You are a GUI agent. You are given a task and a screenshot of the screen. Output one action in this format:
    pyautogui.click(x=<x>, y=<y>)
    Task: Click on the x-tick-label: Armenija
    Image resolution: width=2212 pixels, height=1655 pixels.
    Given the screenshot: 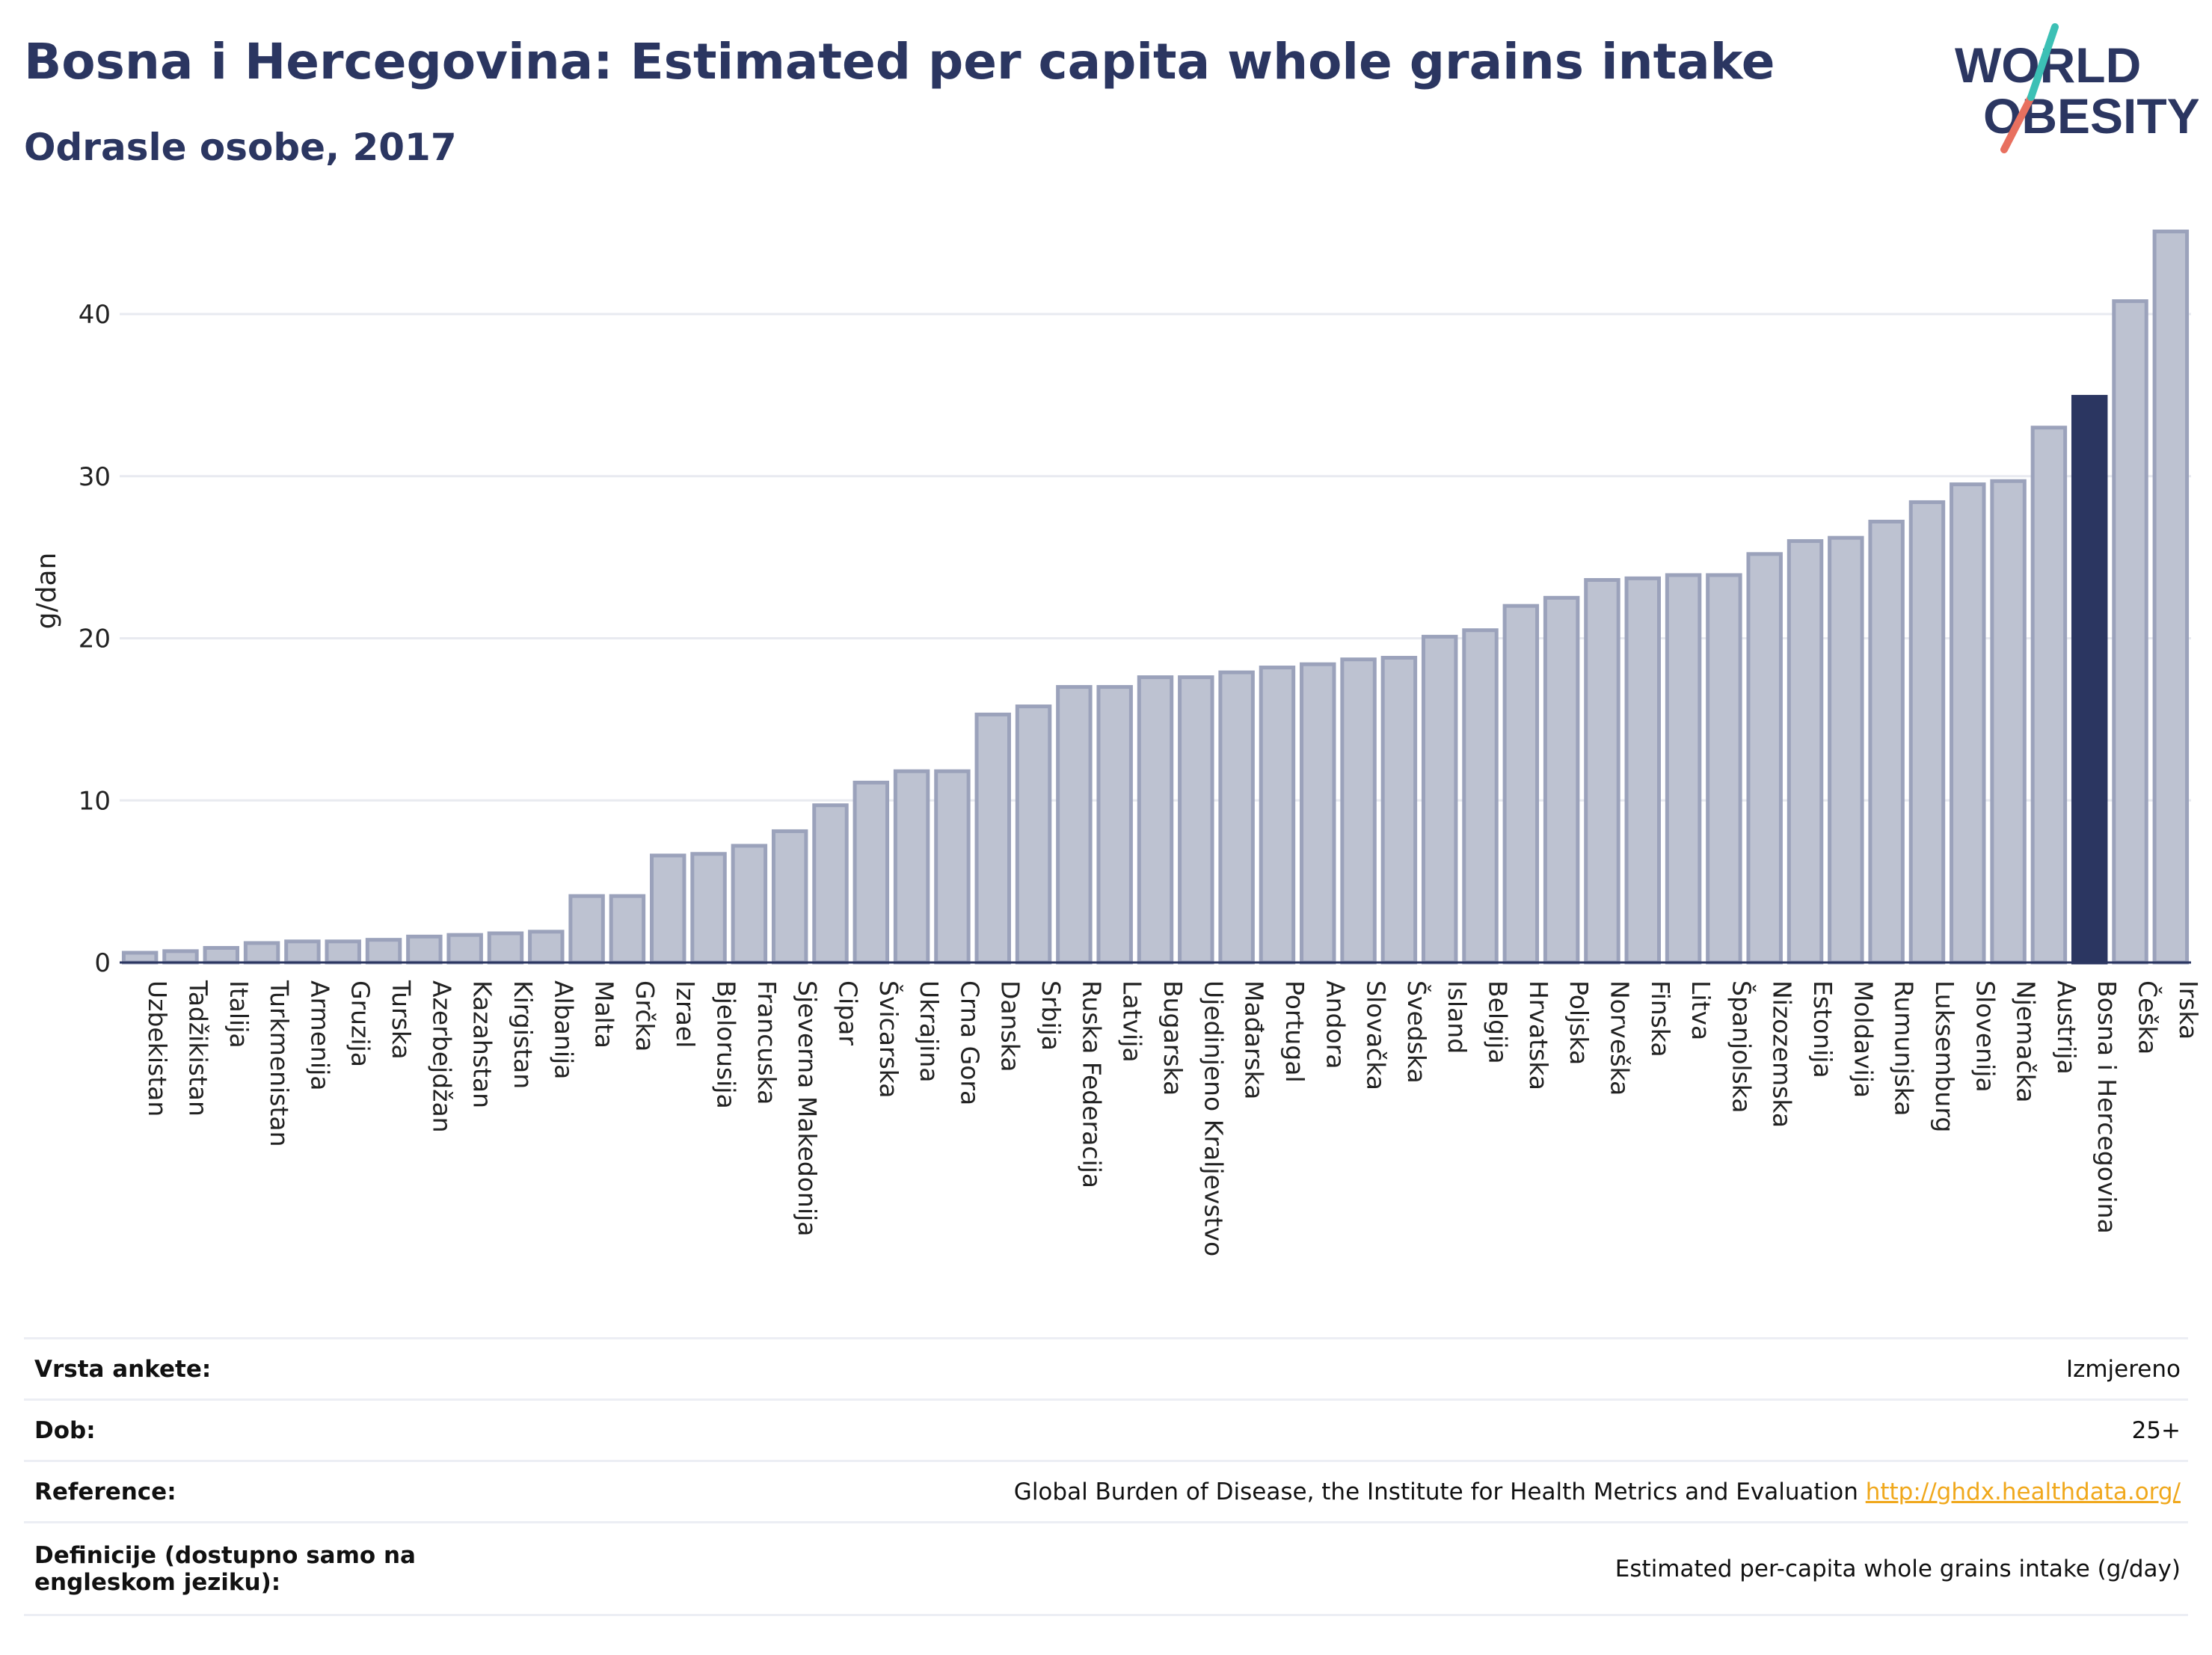 What is the action you would take?
    pyautogui.click(x=319, y=1035)
    